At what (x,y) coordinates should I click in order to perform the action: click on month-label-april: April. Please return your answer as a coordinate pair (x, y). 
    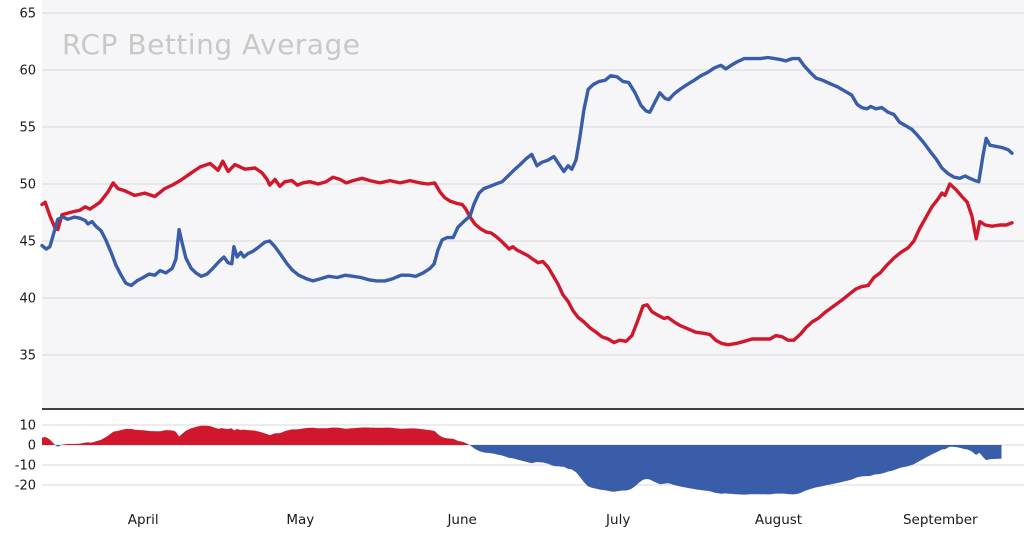
    Looking at the image, I should click on (143, 520).